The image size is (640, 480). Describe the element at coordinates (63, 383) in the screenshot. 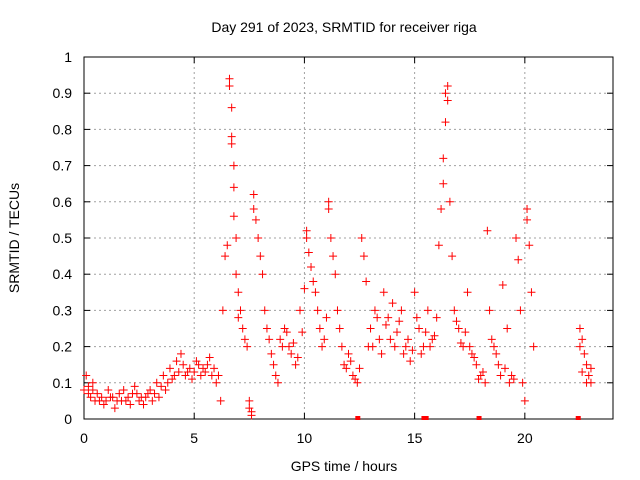

I see `y-tick-label: 0.1` at that location.